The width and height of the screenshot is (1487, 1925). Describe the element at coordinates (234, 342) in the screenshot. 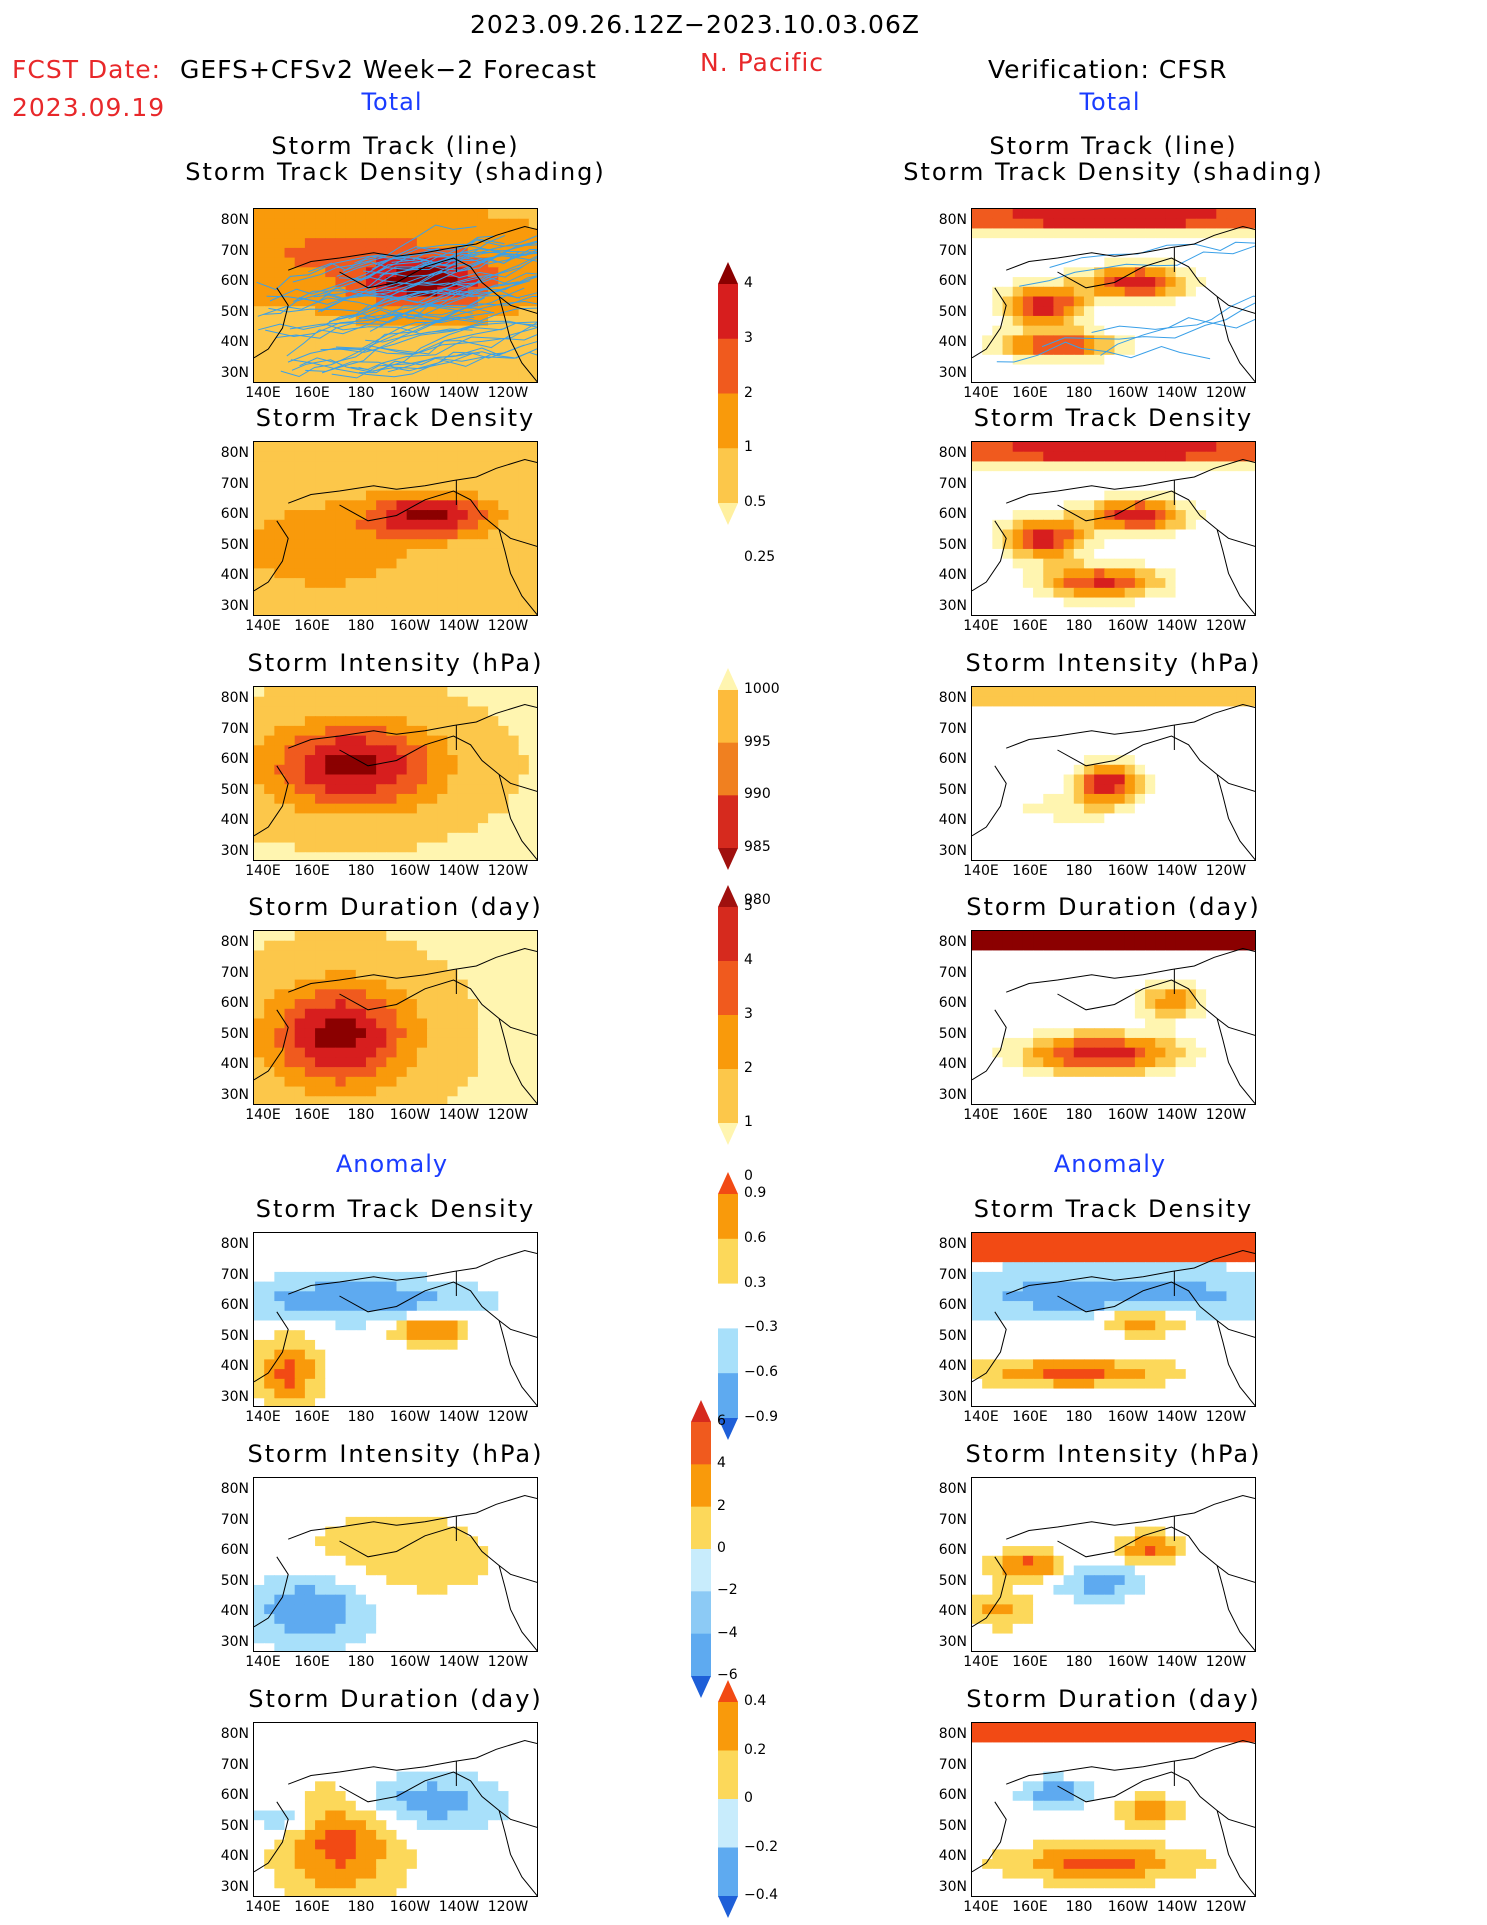

I see `lat-tick-label: 40N` at that location.